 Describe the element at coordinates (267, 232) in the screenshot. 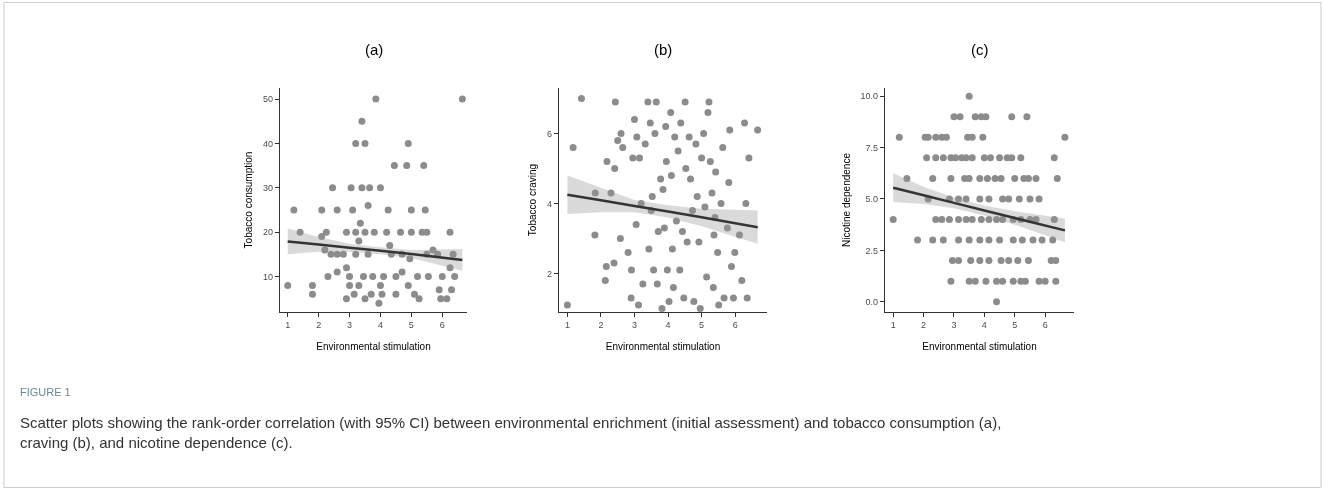

I see `y-tick-label: 20` at that location.